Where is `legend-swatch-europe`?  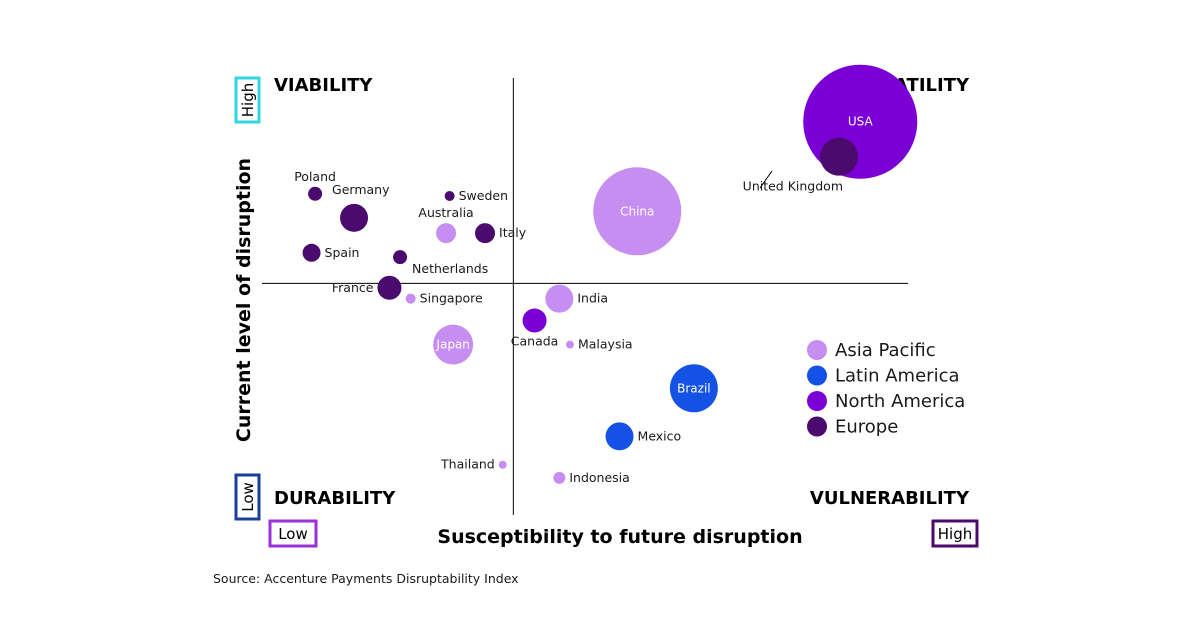 legend-swatch-europe is located at coordinates (817, 426).